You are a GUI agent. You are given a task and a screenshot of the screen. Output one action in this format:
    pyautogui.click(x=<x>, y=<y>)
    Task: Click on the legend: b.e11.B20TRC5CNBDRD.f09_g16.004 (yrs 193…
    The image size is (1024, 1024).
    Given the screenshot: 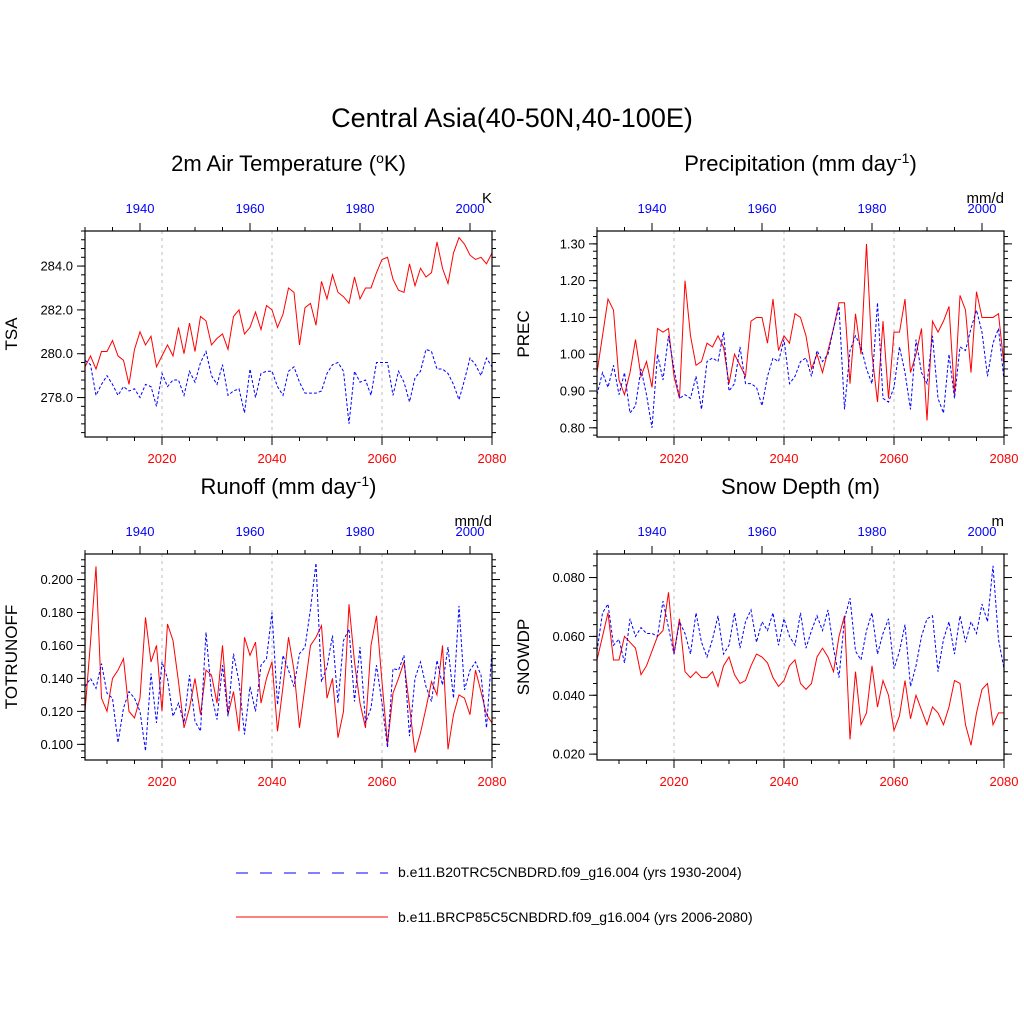 What is the action you would take?
    pyautogui.click(x=494, y=894)
    